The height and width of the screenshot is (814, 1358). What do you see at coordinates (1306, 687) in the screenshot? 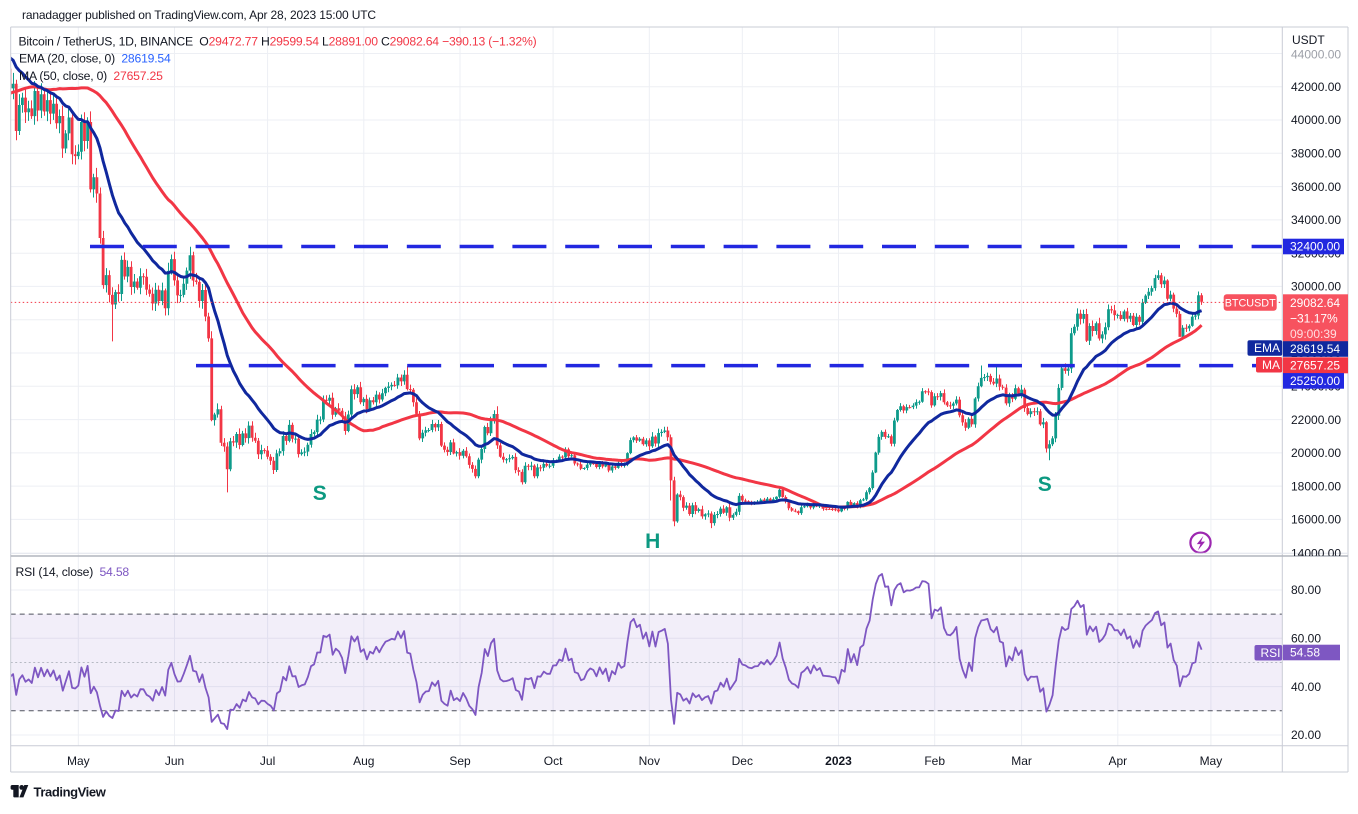
I see `svg-text: 40.00` at bounding box center [1306, 687].